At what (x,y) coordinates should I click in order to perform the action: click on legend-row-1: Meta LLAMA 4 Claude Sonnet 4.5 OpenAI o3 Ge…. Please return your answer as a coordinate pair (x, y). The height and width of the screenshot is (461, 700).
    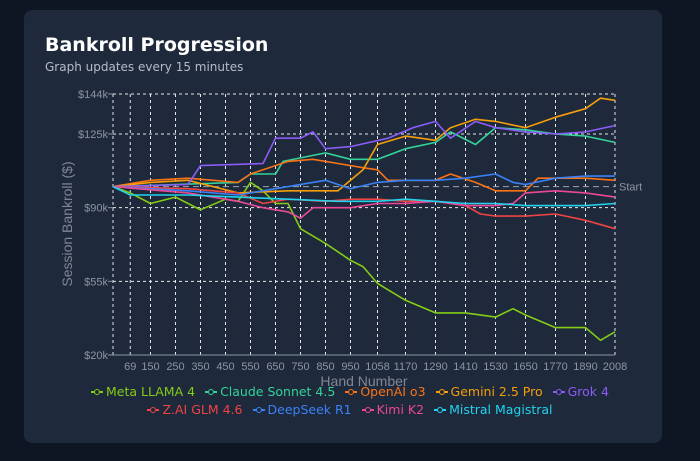
    Looking at the image, I should click on (350, 391).